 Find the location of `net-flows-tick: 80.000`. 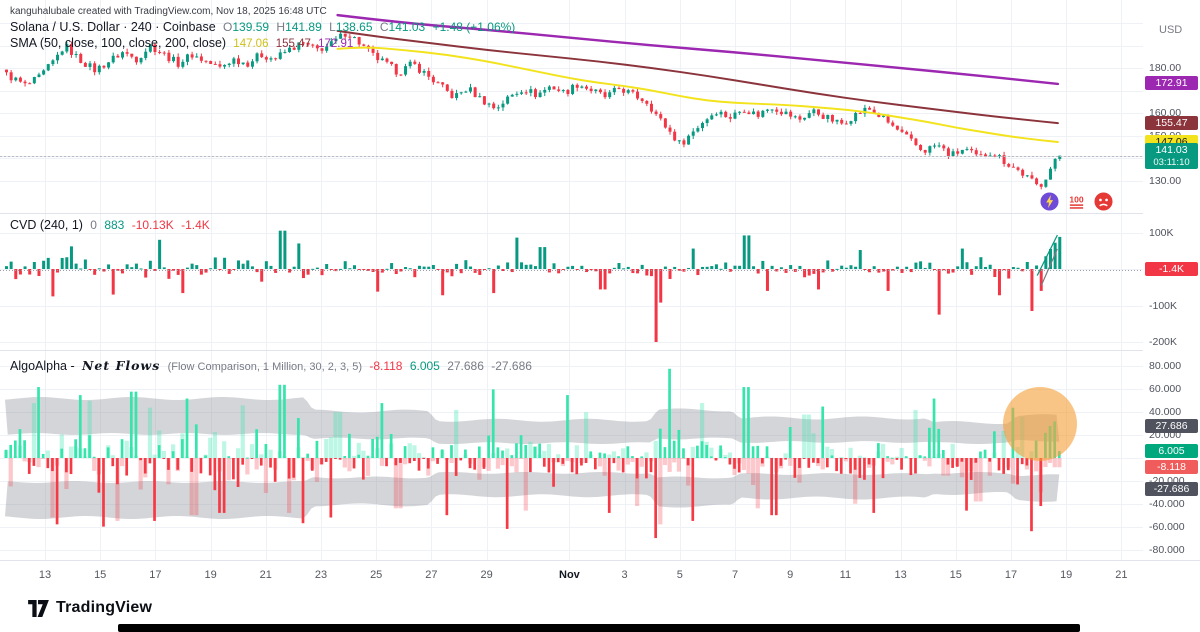

net-flows-tick: 80.000 is located at coordinates (1165, 366).